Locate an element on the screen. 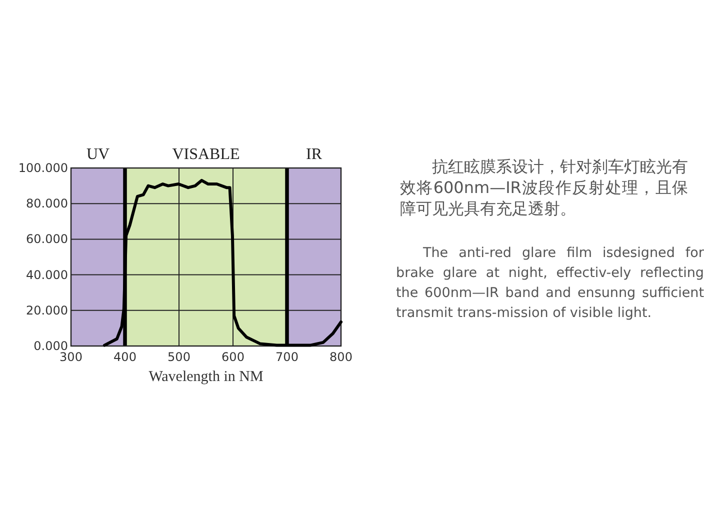 The width and height of the screenshot is (704, 528). x-tick-label: 400 is located at coordinates (125, 357).